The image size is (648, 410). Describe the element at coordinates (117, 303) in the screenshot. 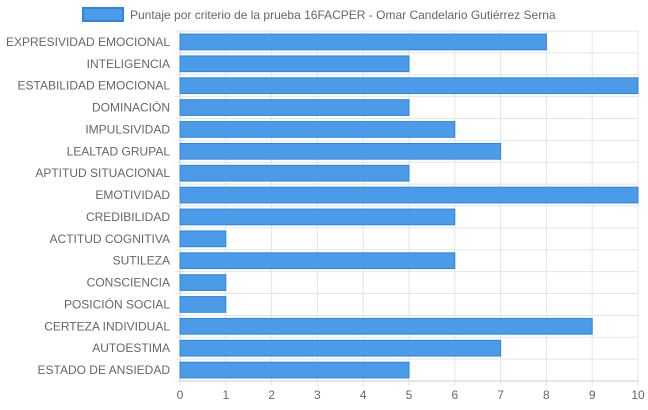

I see `category-label: POSICIÓN SOCIAL` at that location.